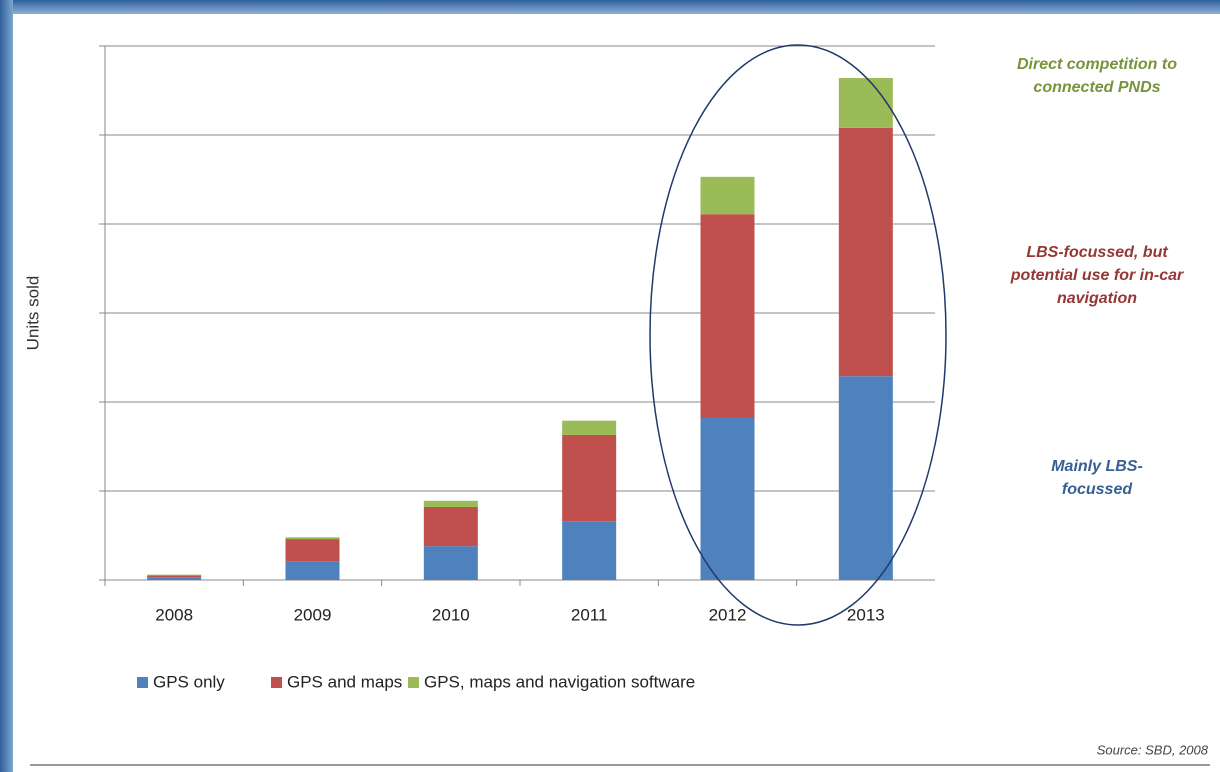 The image size is (1220, 772). What do you see at coordinates (189, 681) in the screenshot?
I see `legend-label: GPS only` at bounding box center [189, 681].